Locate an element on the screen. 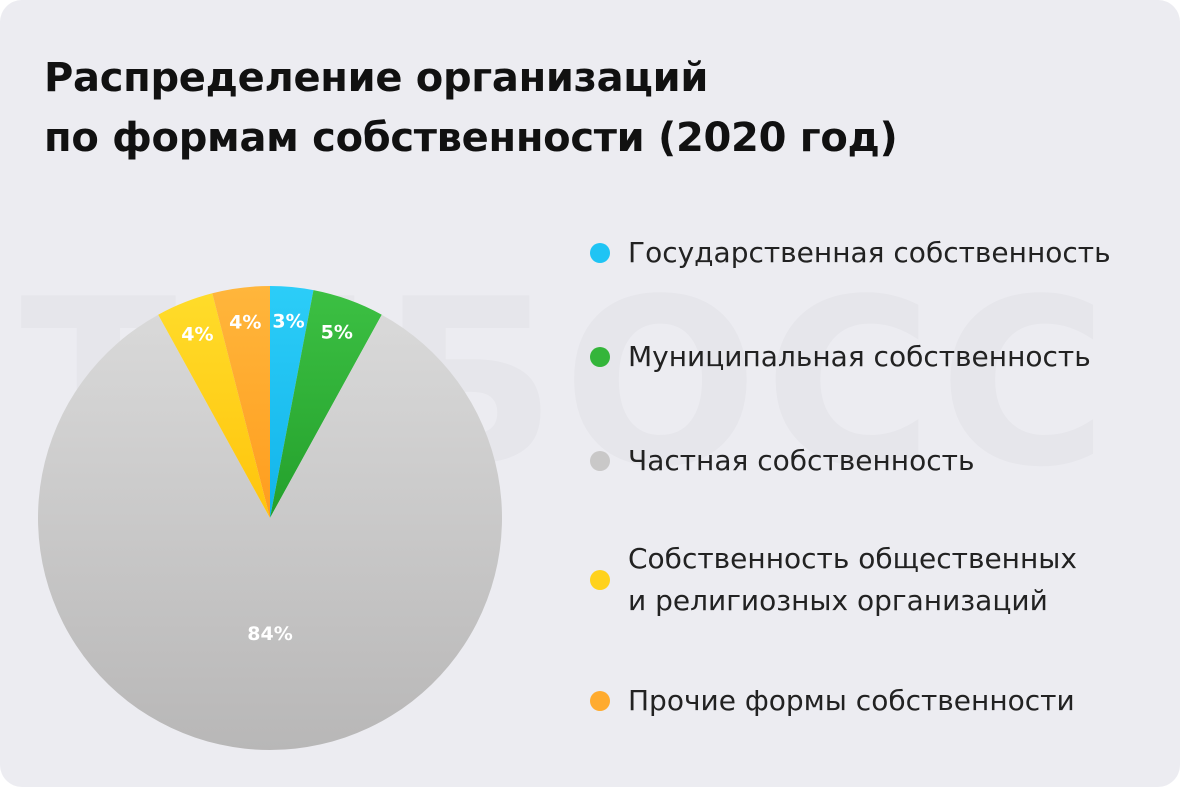 The height and width of the screenshot is (787, 1180). pie-label-state: 3% is located at coordinates (288, 322).